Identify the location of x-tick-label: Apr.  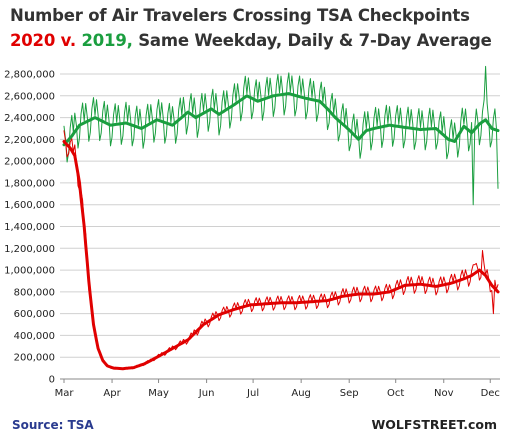
(112, 393).